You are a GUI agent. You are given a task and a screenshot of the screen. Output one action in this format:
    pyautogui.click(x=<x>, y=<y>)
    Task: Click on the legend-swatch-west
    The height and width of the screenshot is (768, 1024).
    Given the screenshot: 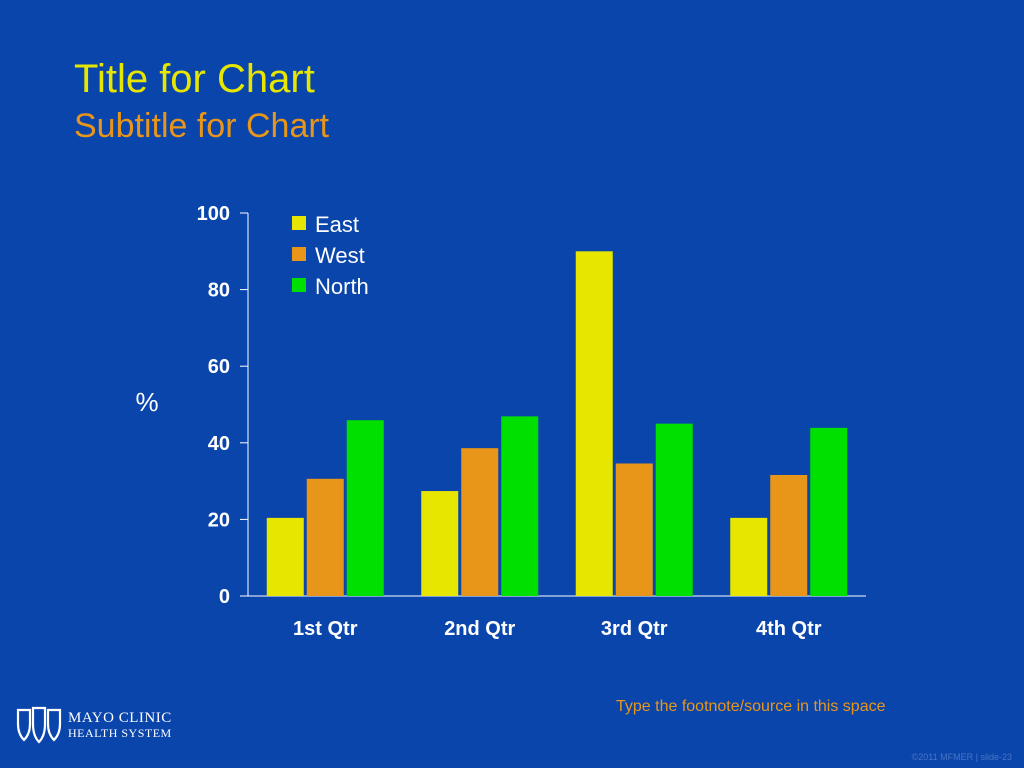 What is the action you would take?
    pyautogui.click(x=299, y=254)
    